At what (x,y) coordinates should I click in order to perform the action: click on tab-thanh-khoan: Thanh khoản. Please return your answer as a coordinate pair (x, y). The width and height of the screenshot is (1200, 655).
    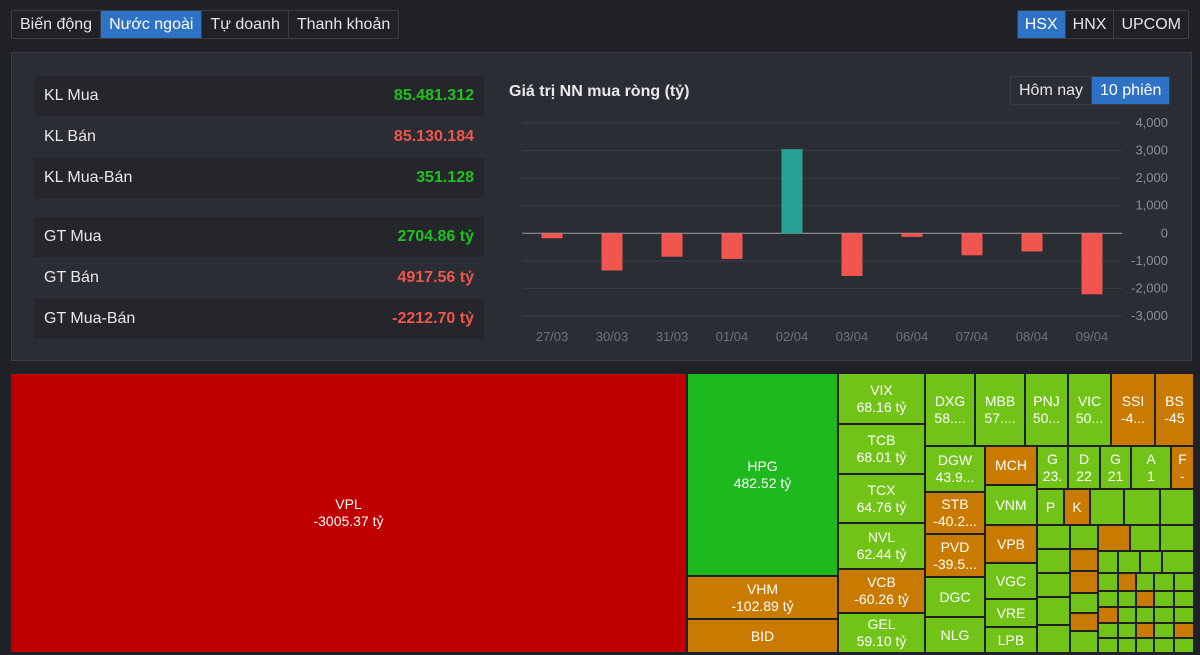
    Looking at the image, I should click on (343, 24).